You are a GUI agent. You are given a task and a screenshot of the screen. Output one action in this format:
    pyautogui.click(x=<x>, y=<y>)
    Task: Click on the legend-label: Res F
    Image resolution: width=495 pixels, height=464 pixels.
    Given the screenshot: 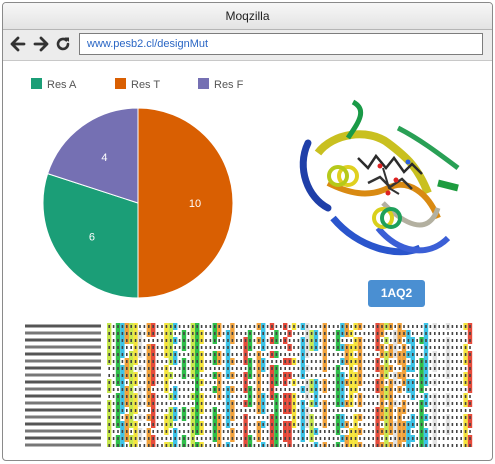 What is the action you would take?
    pyautogui.click(x=229, y=85)
    